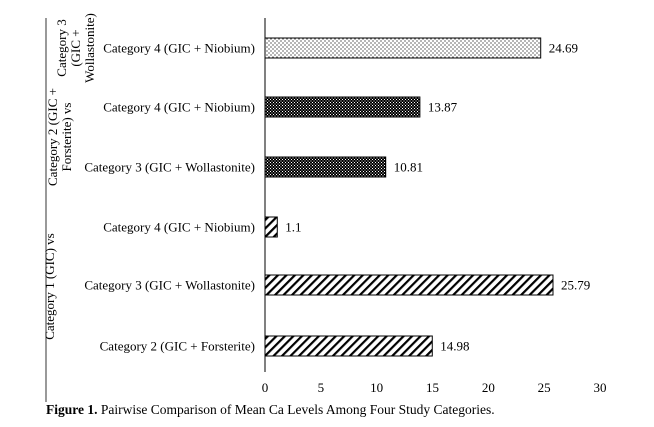 The height and width of the screenshot is (427, 654). Describe the element at coordinates (89, 48) in the screenshot. I see `group-label-line: Wollastonite)` at that location.